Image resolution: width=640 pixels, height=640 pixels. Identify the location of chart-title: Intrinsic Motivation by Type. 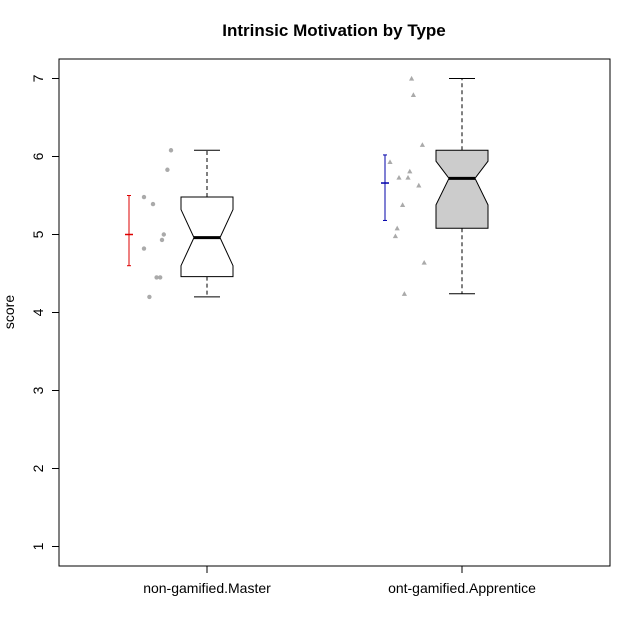
(334, 30).